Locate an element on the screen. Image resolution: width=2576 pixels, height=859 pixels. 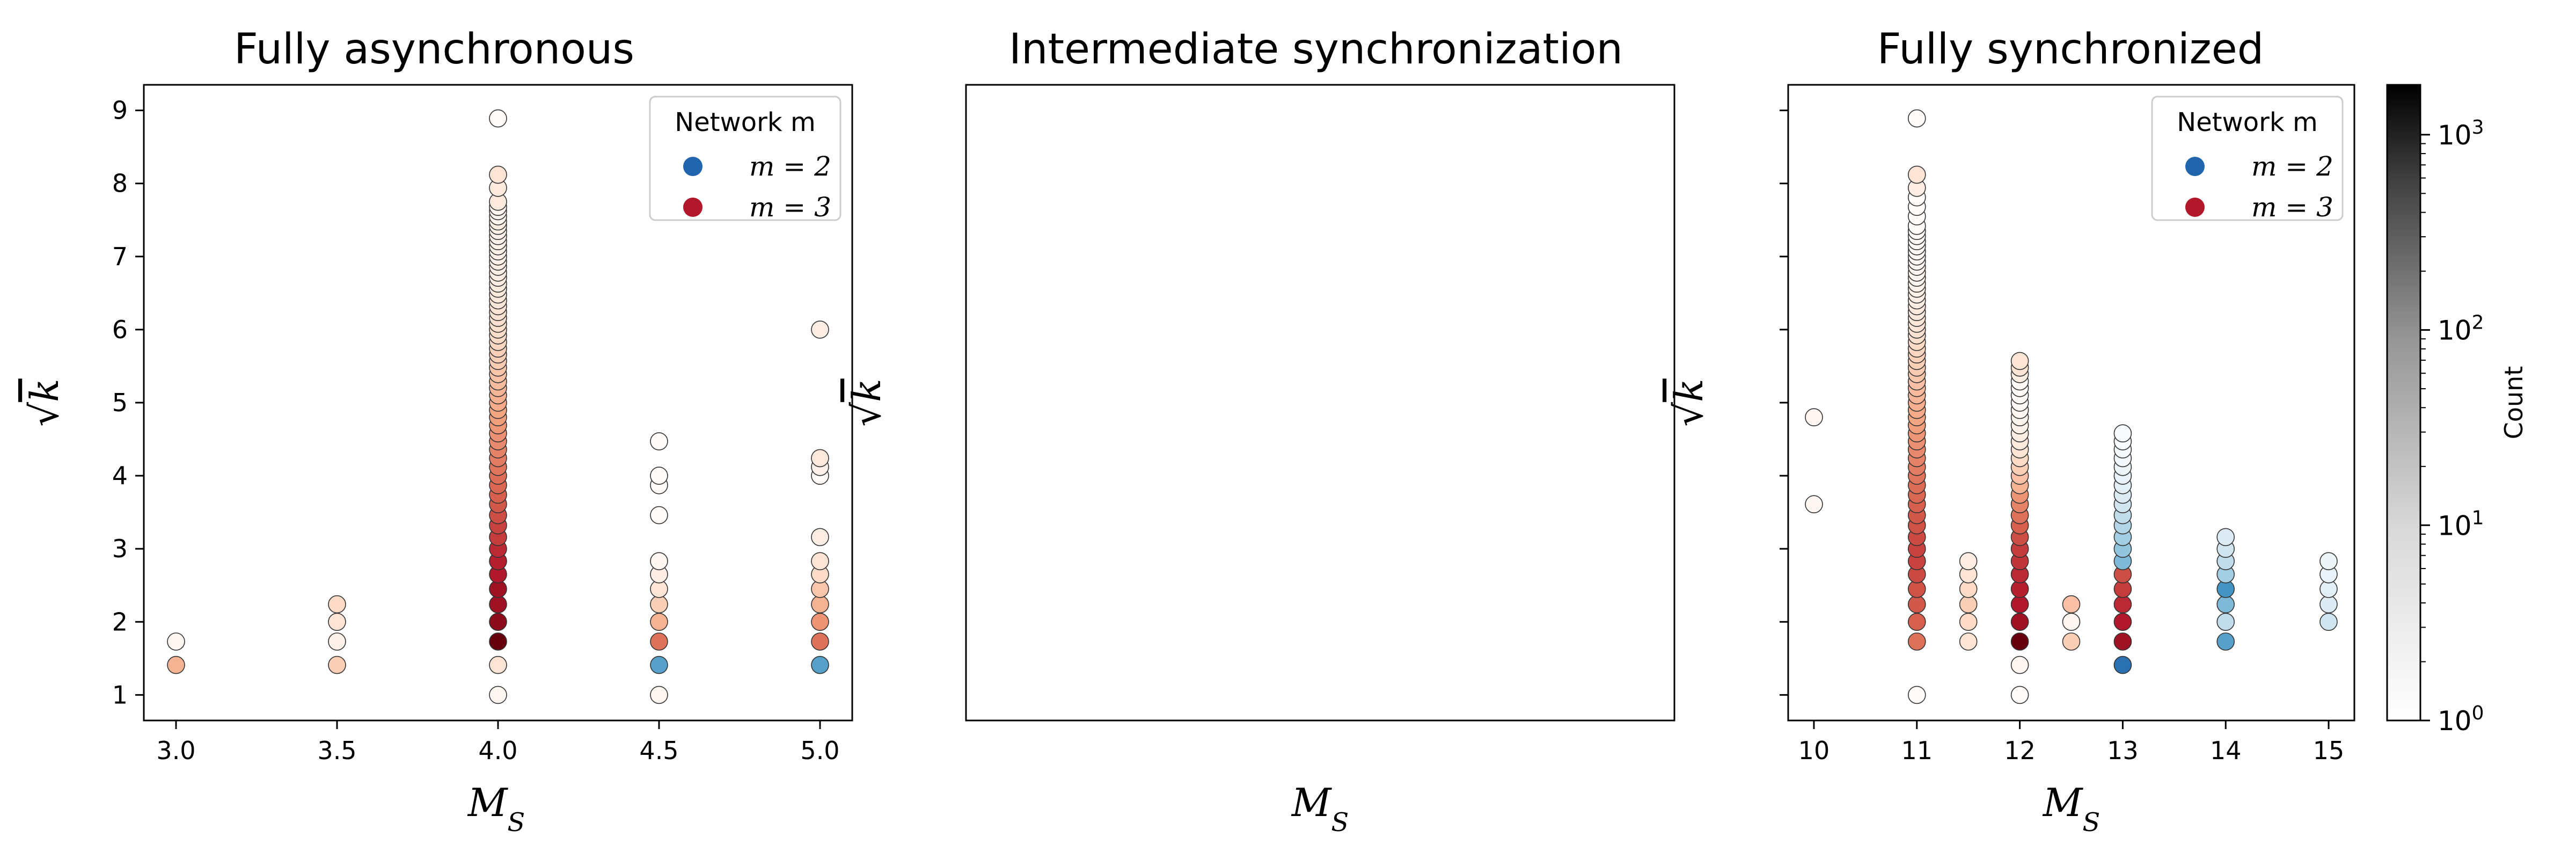
x-tick-label: 12 is located at coordinates (2020, 750).